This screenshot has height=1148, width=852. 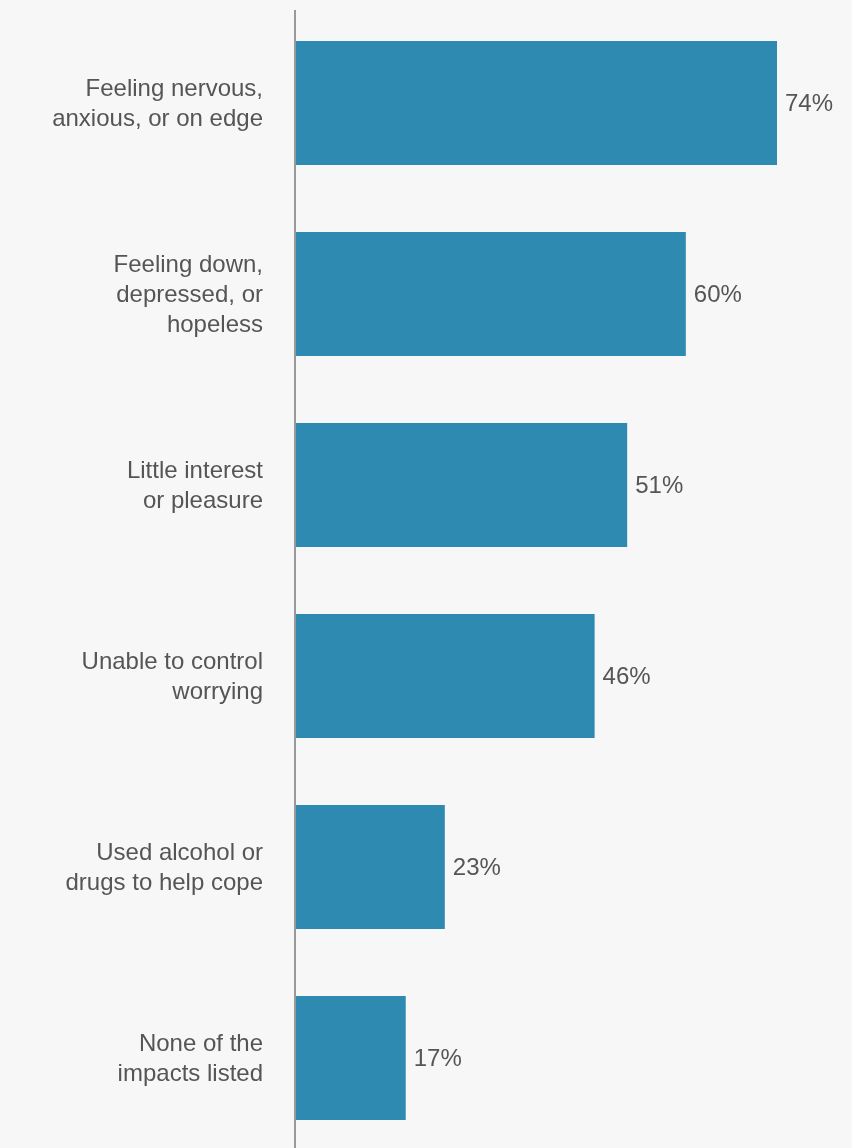 I want to click on data-label: 23%, so click(x=476, y=867).